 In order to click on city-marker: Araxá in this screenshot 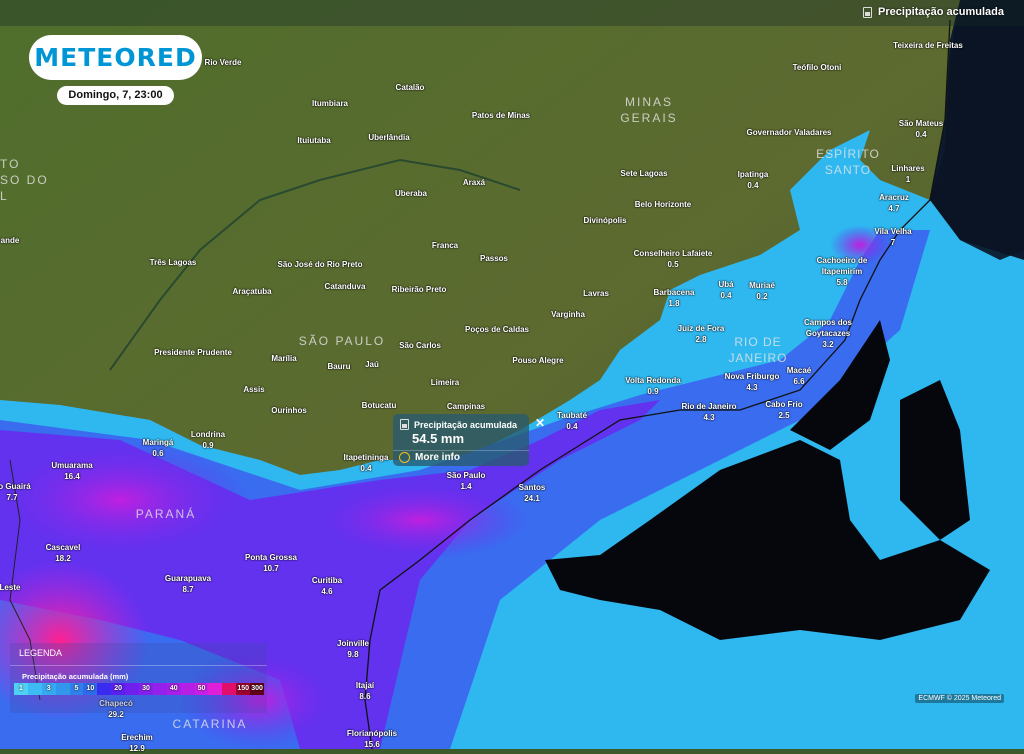, I will do `click(474, 182)`.